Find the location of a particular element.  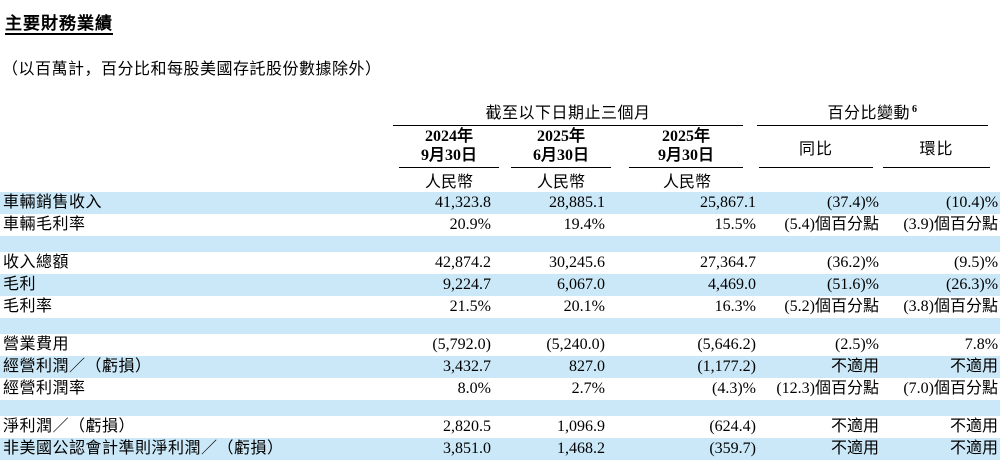

cell-value: (26.3)% is located at coordinates (972, 284).